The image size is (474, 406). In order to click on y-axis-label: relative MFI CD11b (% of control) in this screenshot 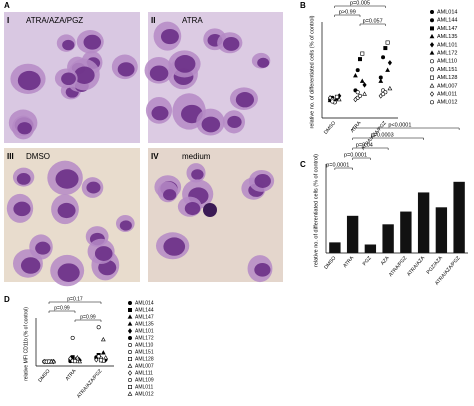, I will do `click(26, 344)`.